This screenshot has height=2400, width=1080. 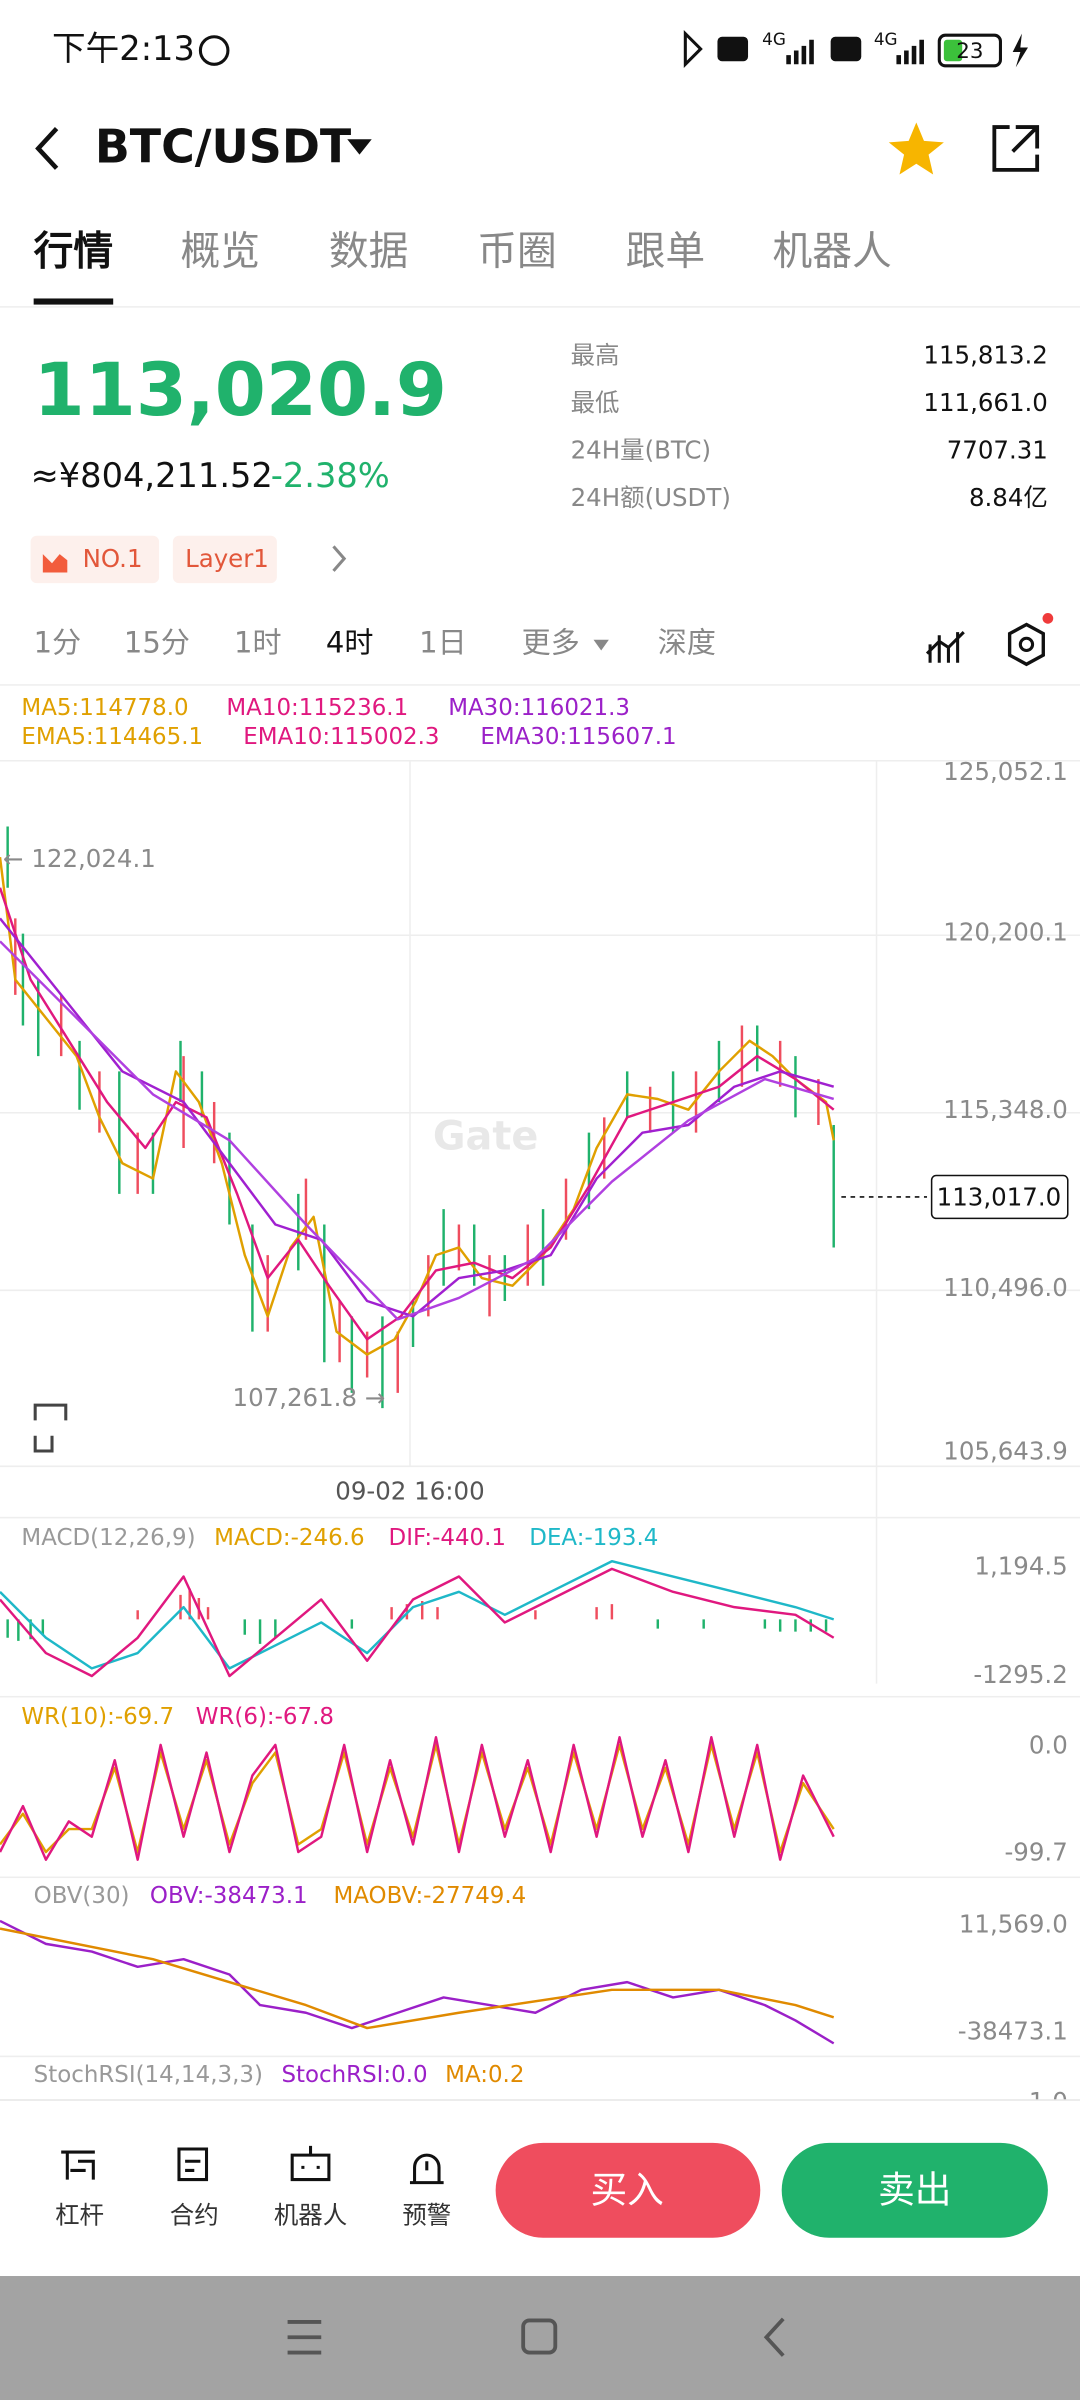 I want to click on tab: 机器人, so click(x=832, y=252).